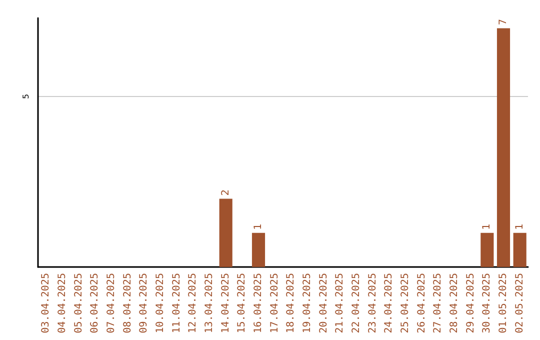 The height and width of the screenshot is (340, 540). Describe the element at coordinates (193, 303) in the screenshot. I see `x-tick-label: 12.04.2025` at that location.